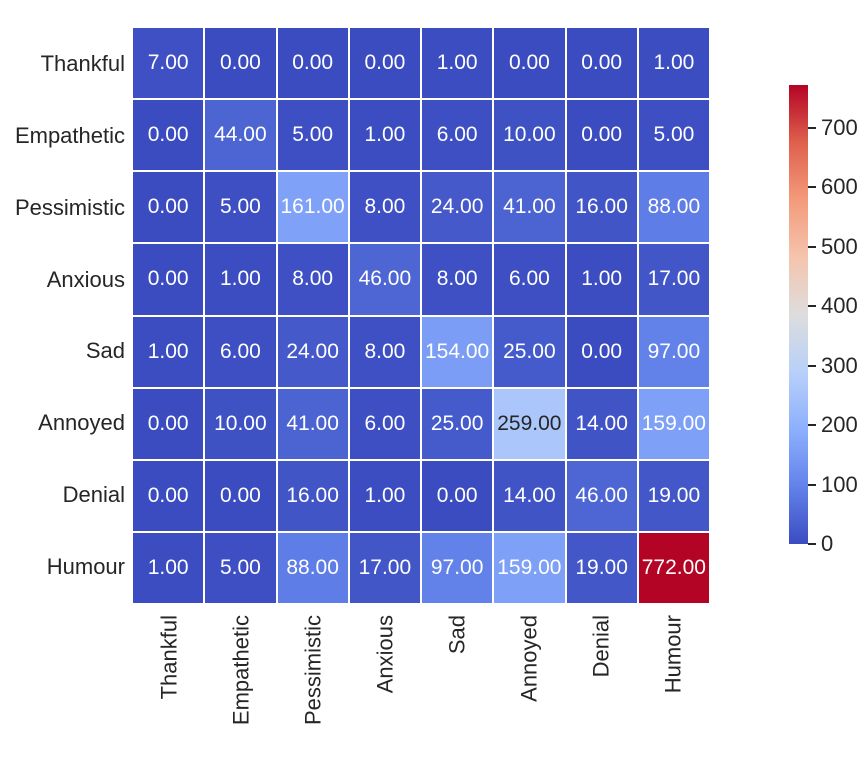  I want to click on x-tick-label: Annoyed, so click(529, 658).